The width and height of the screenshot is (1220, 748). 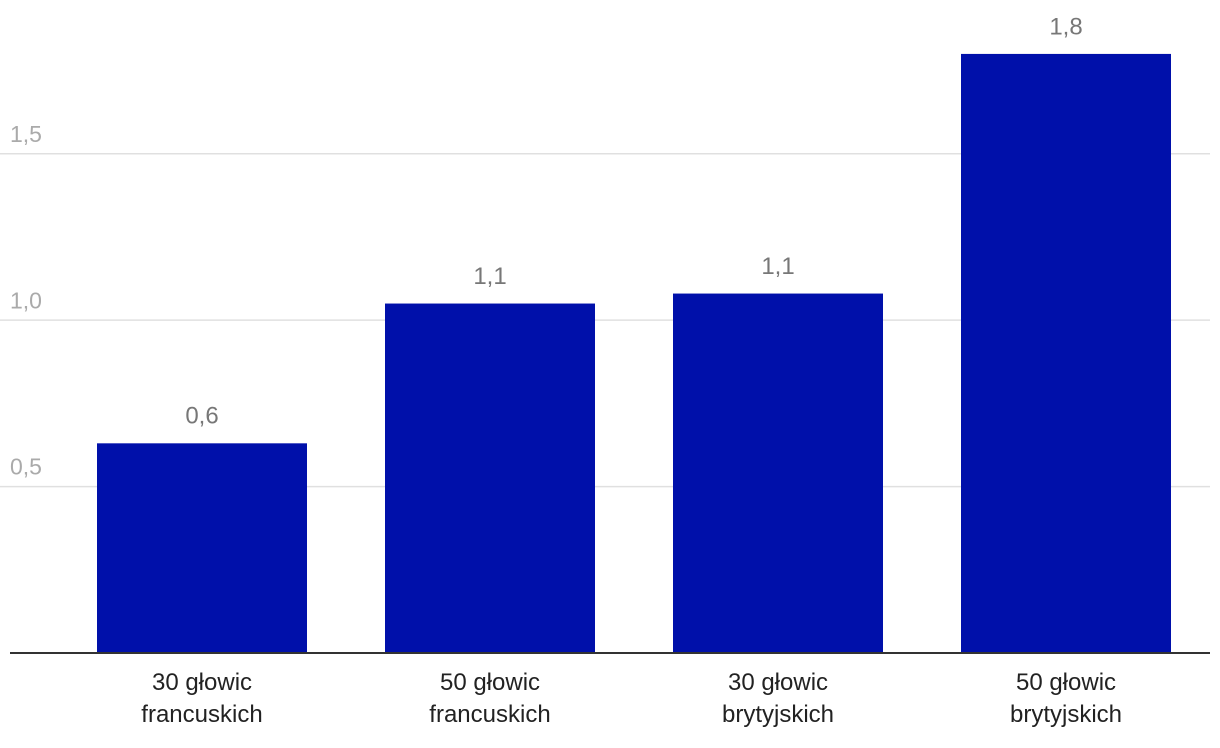 I want to click on x-tick-label: 50 głowic francuskich, so click(x=490, y=698).